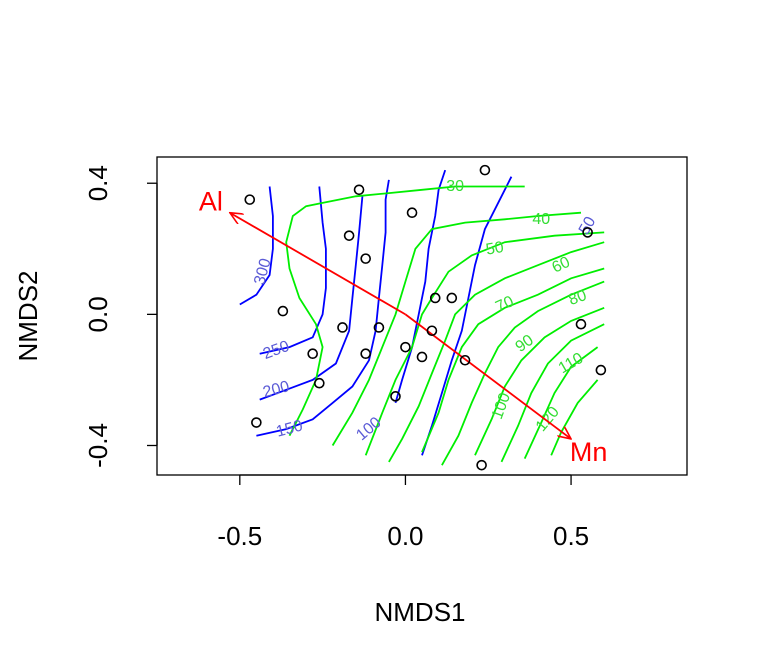  I want to click on contour-label-mn-60: 60, so click(560, 265).